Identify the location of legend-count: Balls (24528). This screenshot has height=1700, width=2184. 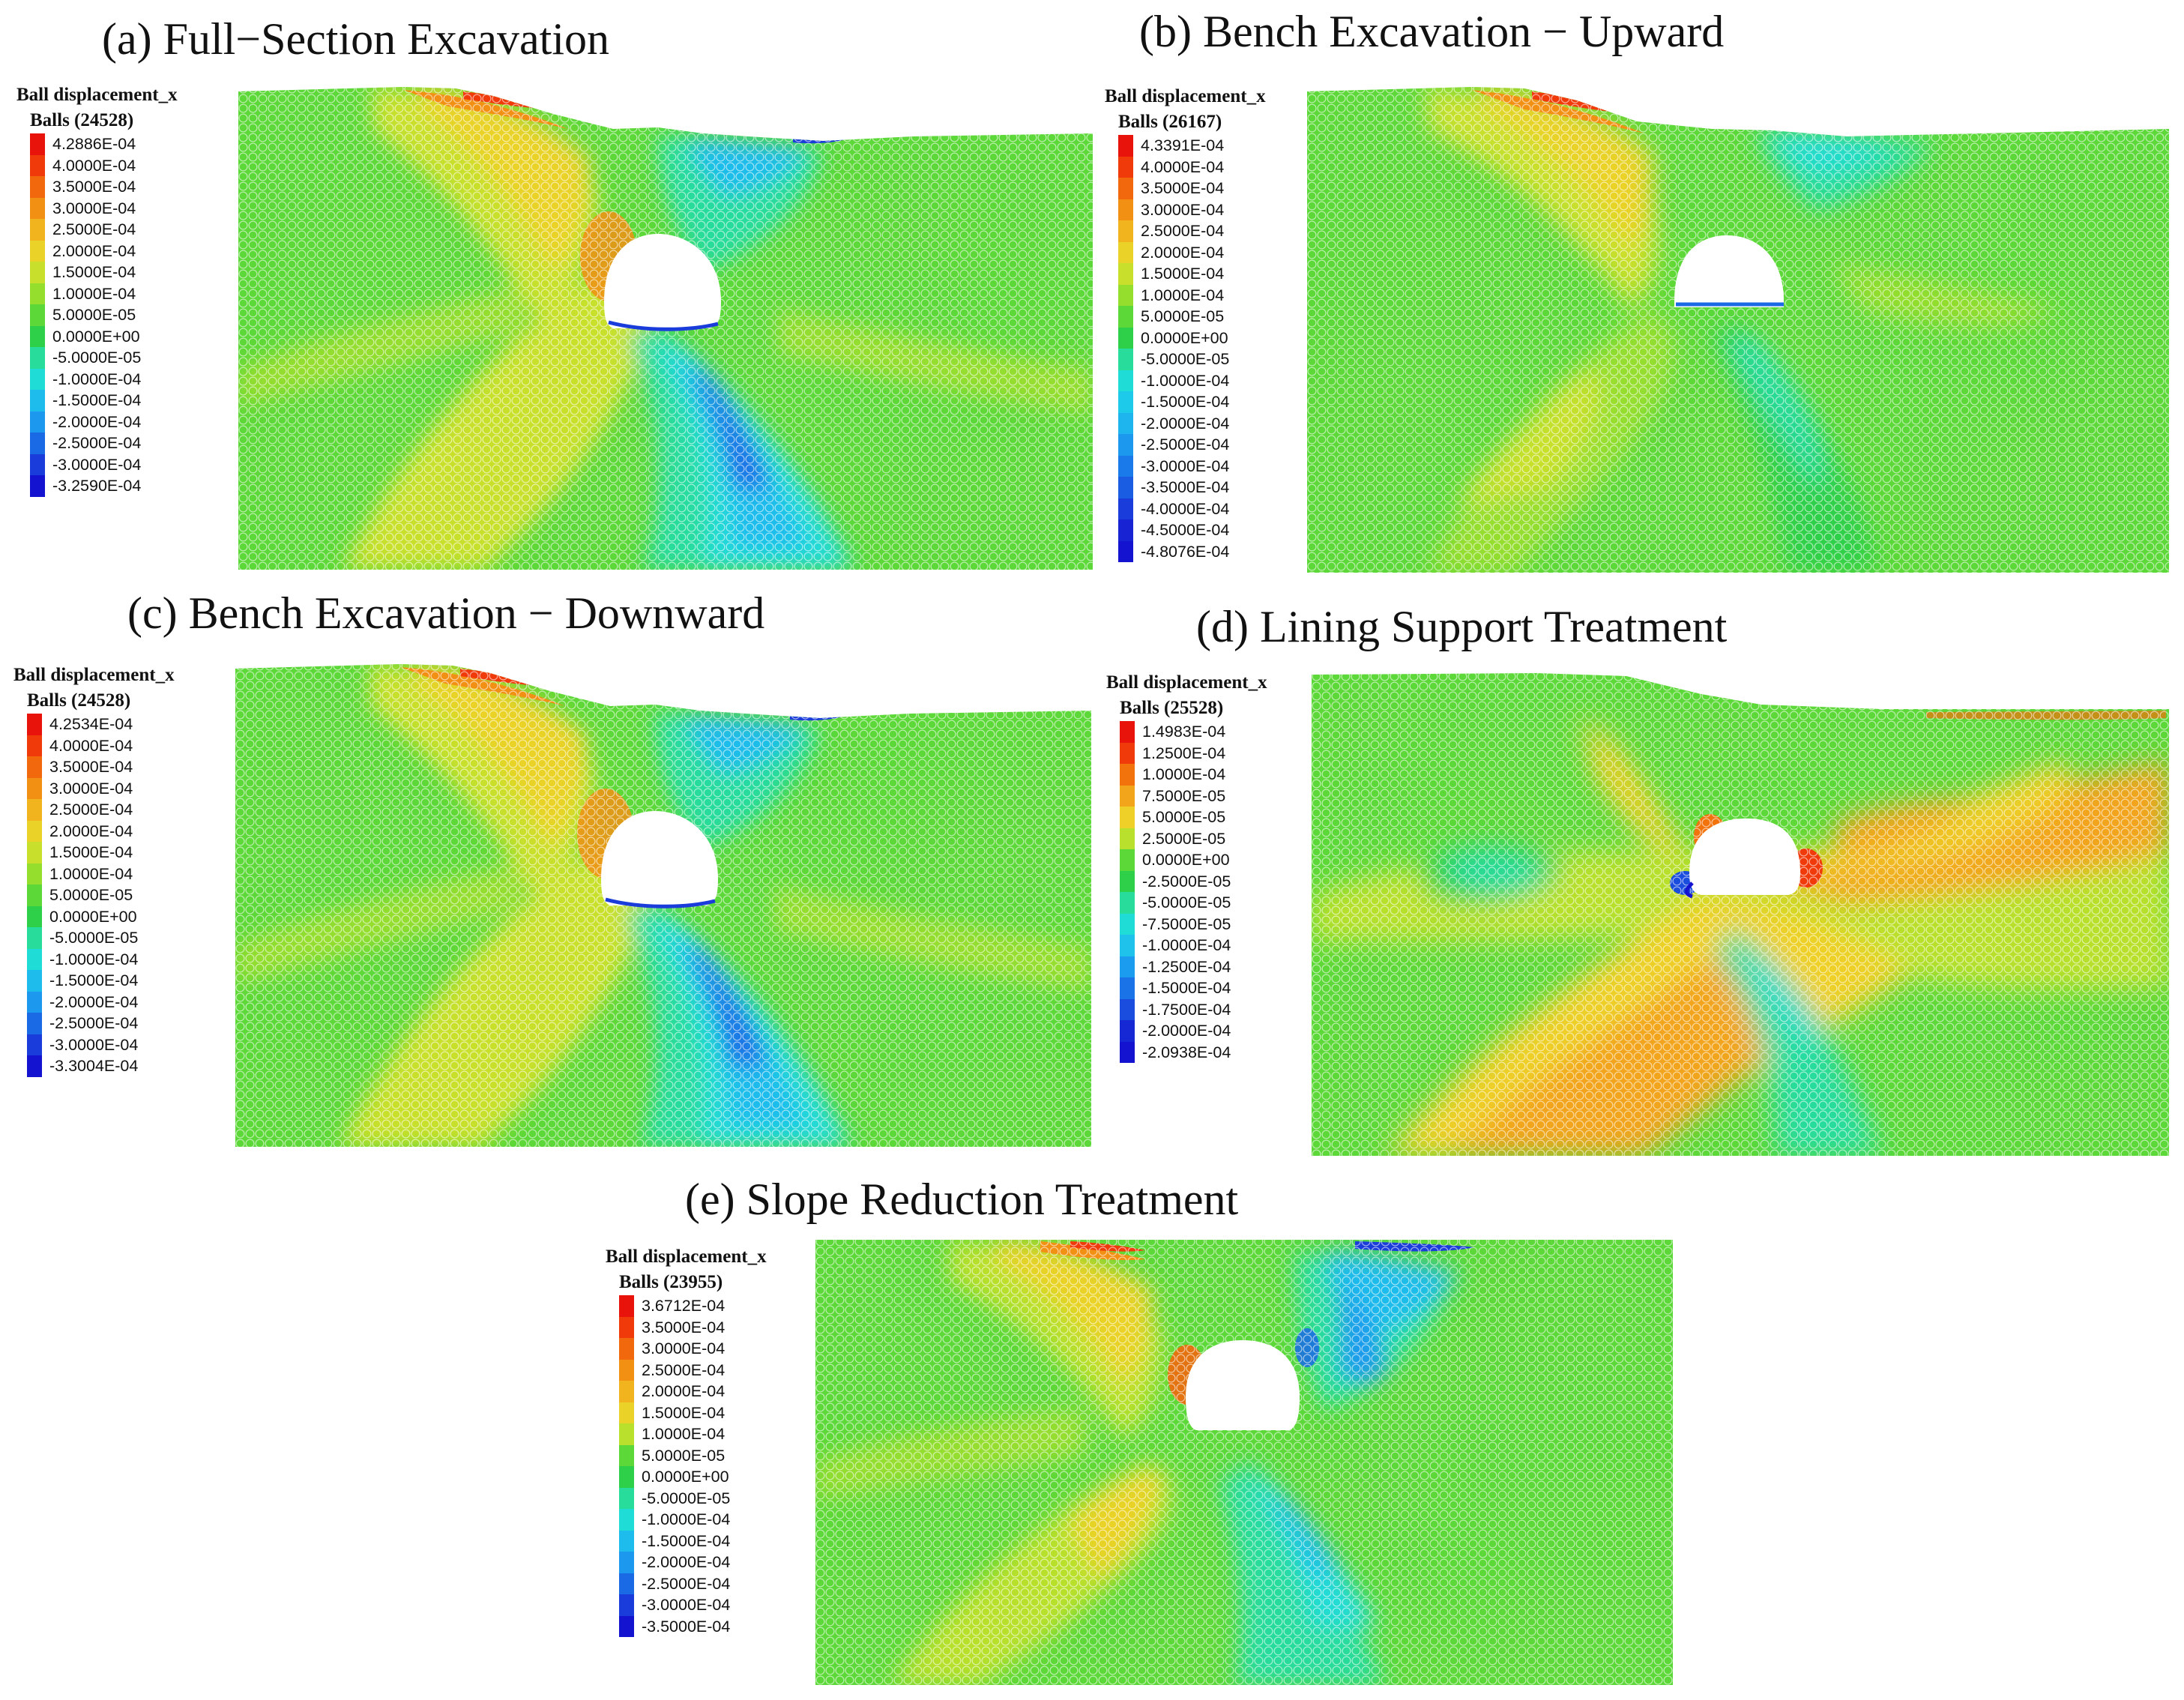
(82, 120).